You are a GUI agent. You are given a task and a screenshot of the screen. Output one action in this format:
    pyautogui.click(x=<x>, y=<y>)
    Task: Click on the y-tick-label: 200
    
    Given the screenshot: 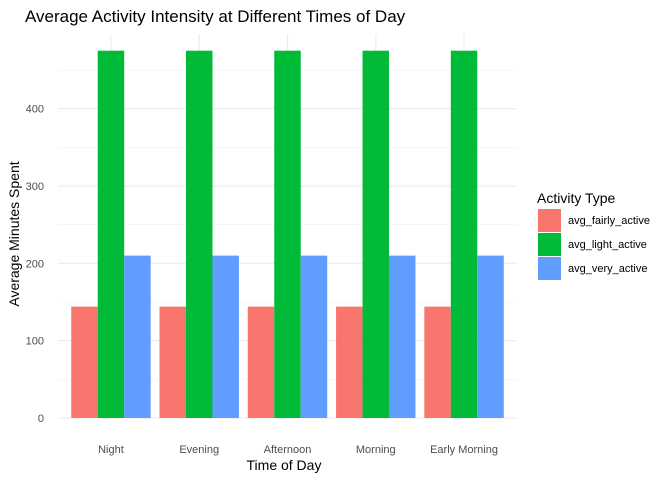 What is the action you would take?
    pyautogui.click(x=35, y=264)
    